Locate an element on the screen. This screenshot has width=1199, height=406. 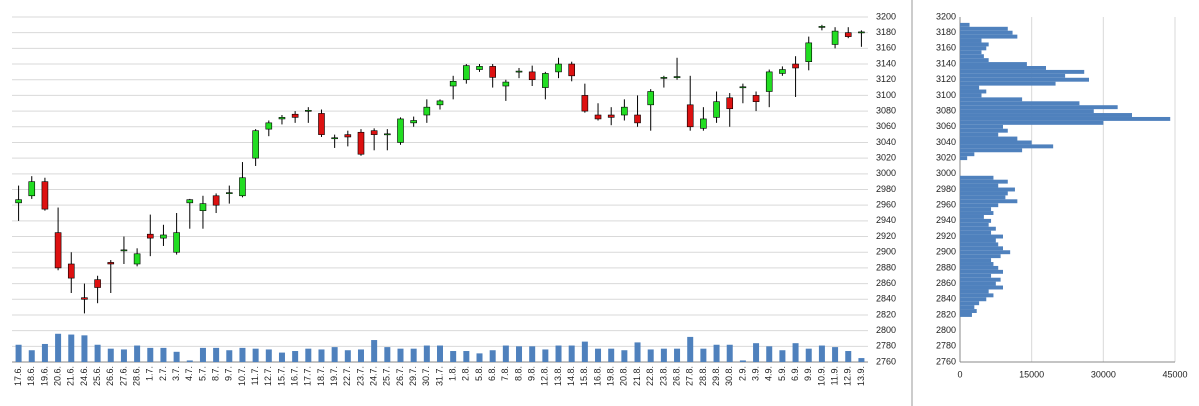
x-tick-label: 1.7. is located at coordinates (150, 373).